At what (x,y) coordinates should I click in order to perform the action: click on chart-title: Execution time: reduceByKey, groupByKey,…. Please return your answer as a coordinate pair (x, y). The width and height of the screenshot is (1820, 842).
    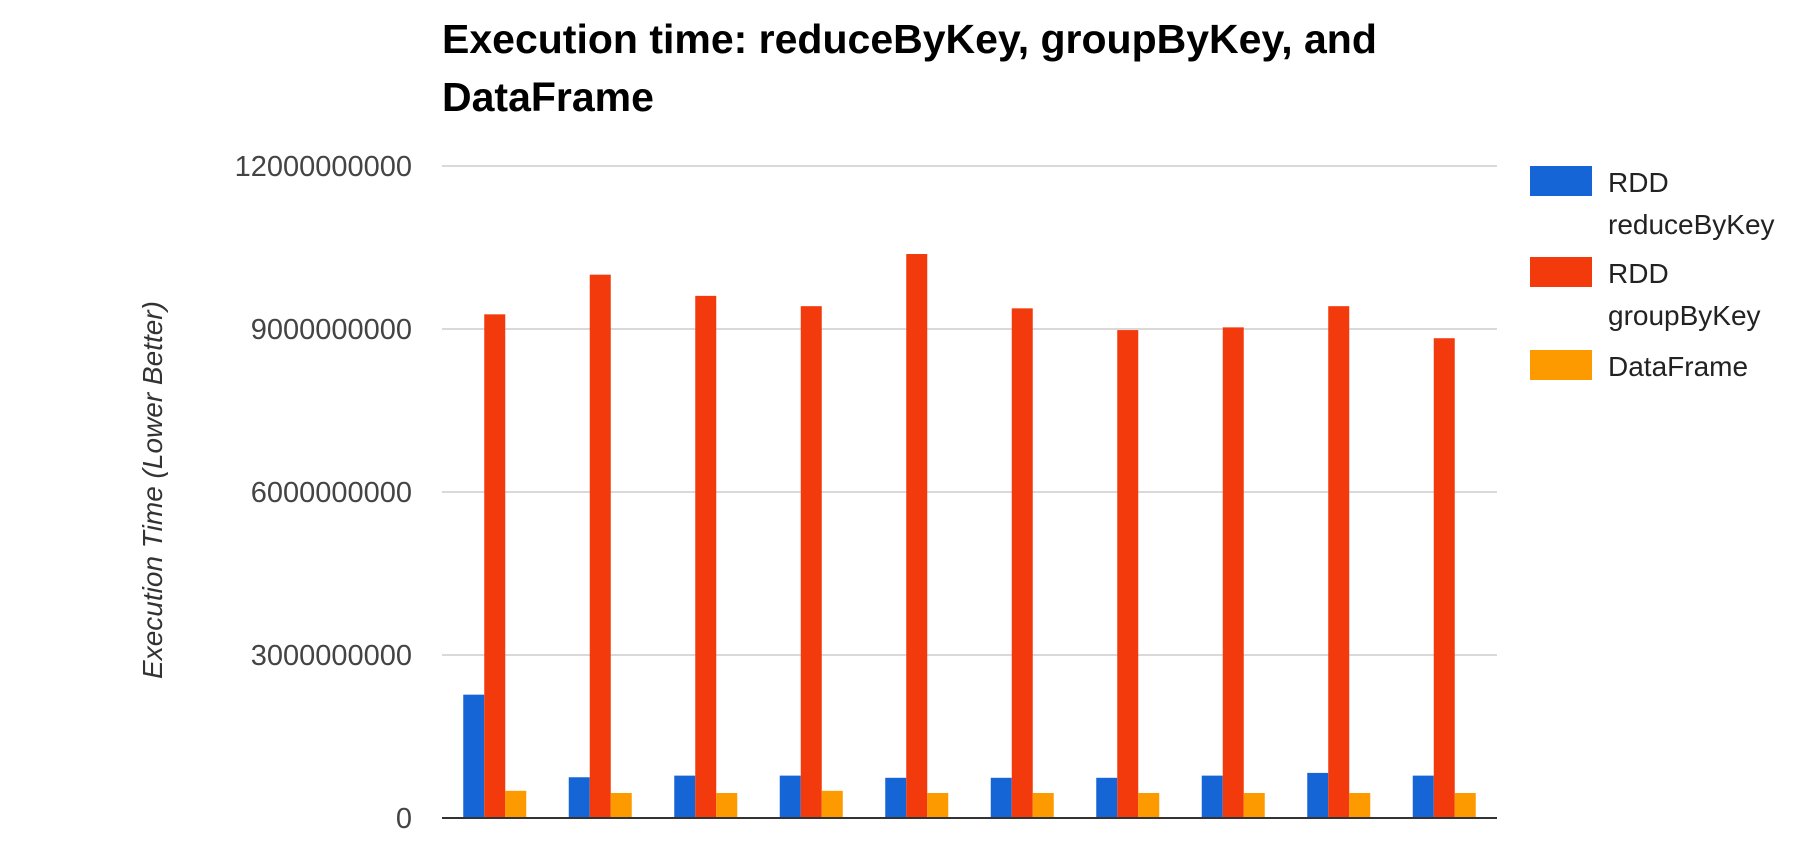
    Looking at the image, I should click on (909, 68).